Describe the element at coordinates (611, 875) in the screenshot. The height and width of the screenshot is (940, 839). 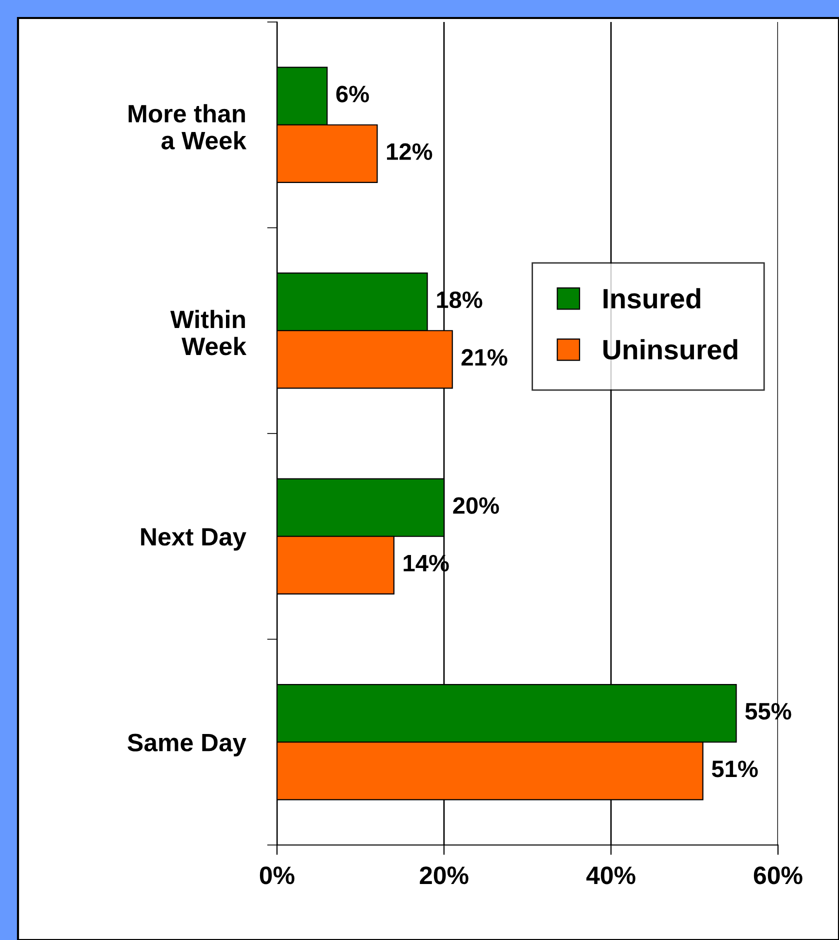
I see `x-tick-label: 40%` at that location.